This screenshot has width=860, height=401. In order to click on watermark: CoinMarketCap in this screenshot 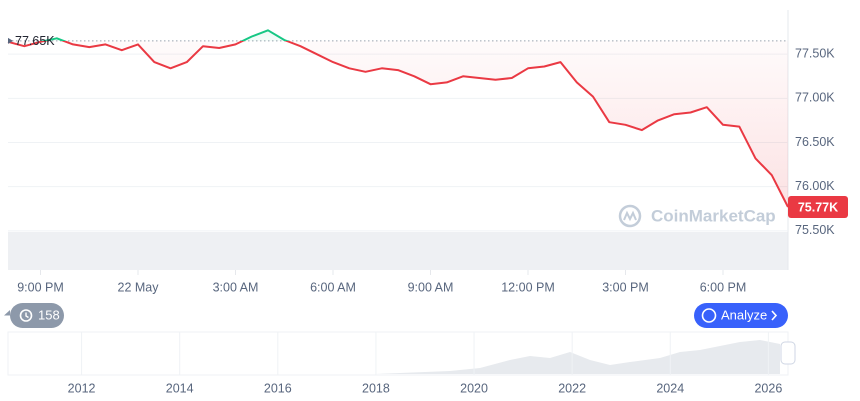, I will do `click(697, 216)`.